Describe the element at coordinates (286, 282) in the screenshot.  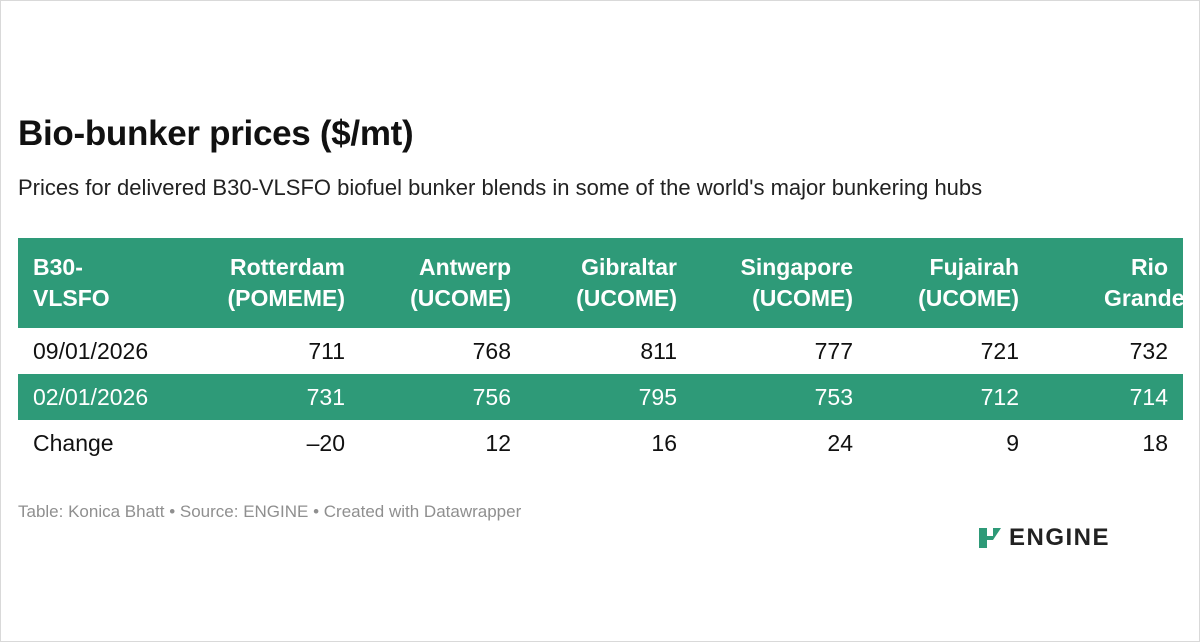
I see `column-header-1: Rotterdam (POMEME)` at that location.